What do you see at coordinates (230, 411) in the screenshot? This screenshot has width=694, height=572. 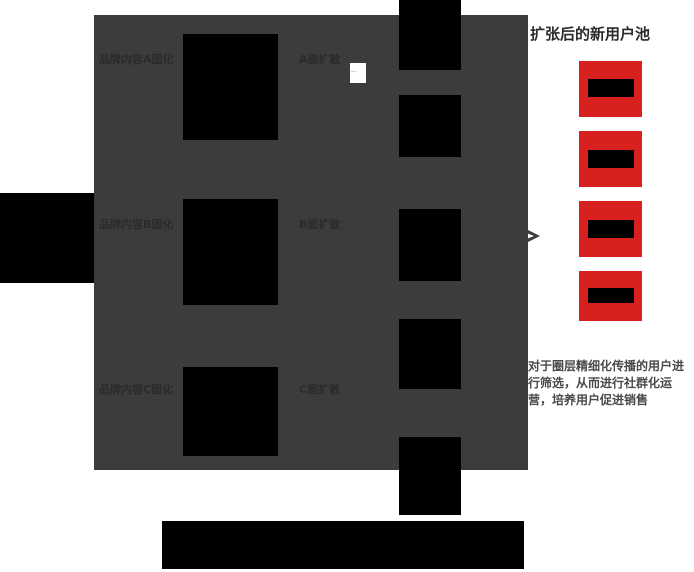 I see `content-block-c` at bounding box center [230, 411].